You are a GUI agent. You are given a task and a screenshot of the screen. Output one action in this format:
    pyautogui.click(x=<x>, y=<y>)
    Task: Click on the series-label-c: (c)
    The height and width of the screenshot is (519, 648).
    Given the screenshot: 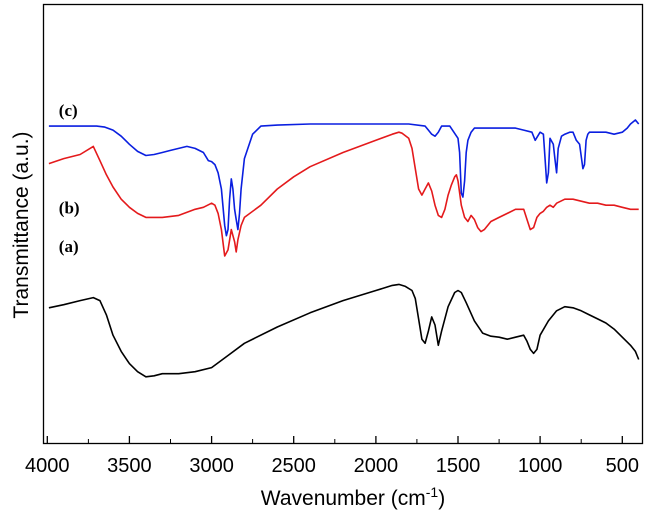 What is the action you would take?
    pyautogui.click(x=68, y=110)
    